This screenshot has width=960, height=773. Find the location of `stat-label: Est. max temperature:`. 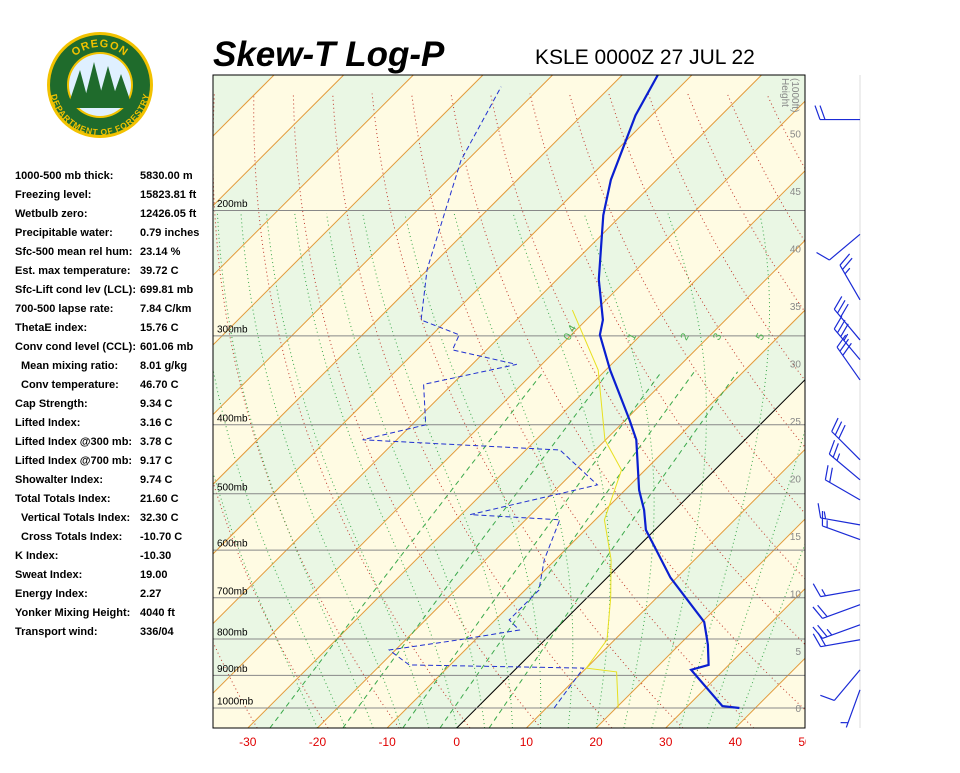

stat-label: Est. max temperature: is located at coordinates (73, 271).